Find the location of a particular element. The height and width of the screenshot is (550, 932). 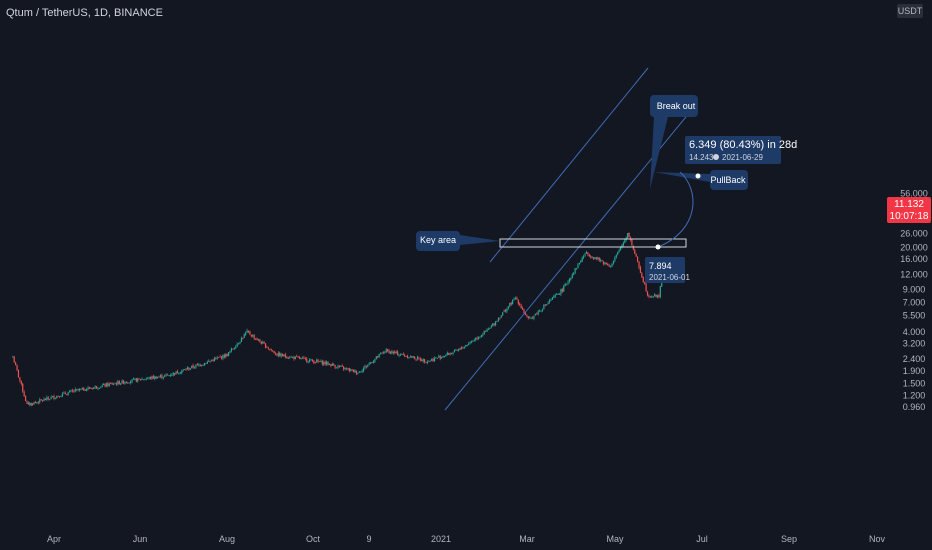

pullback-callout is located at coordinates (701, 180).